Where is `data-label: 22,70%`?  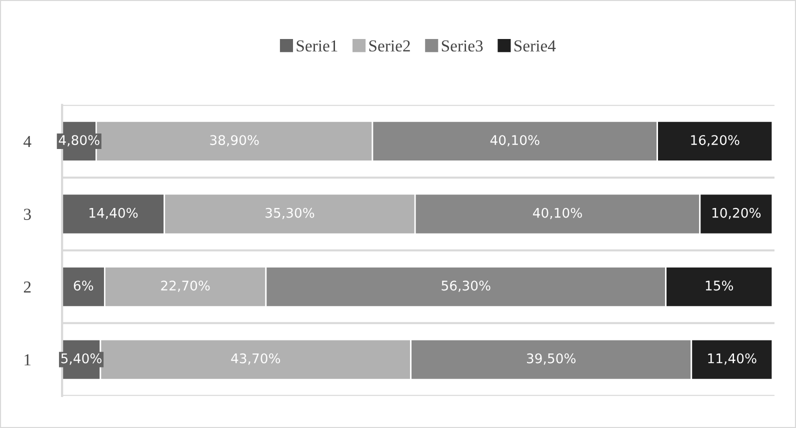
data-label: 22,70% is located at coordinates (185, 286).